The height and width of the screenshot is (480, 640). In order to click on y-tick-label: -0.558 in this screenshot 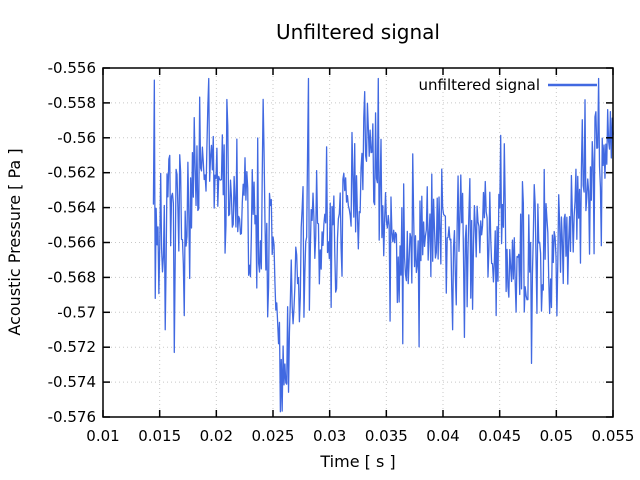, I will do `click(72, 103)`.